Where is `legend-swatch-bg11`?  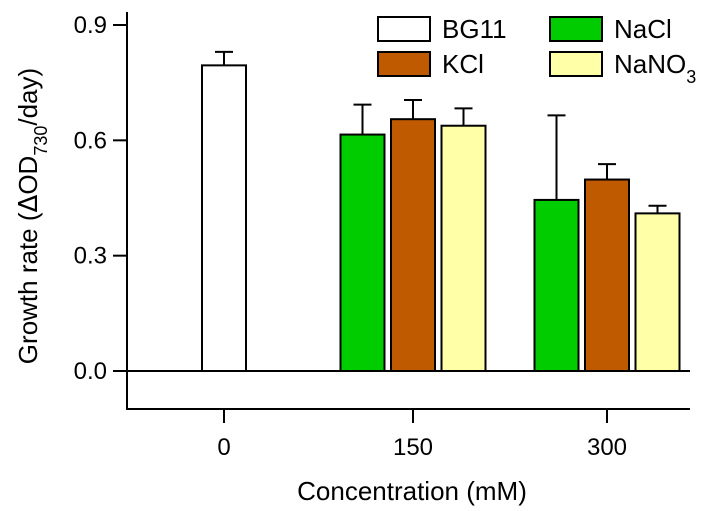 legend-swatch-bg11 is located at coordinates (404, 29).